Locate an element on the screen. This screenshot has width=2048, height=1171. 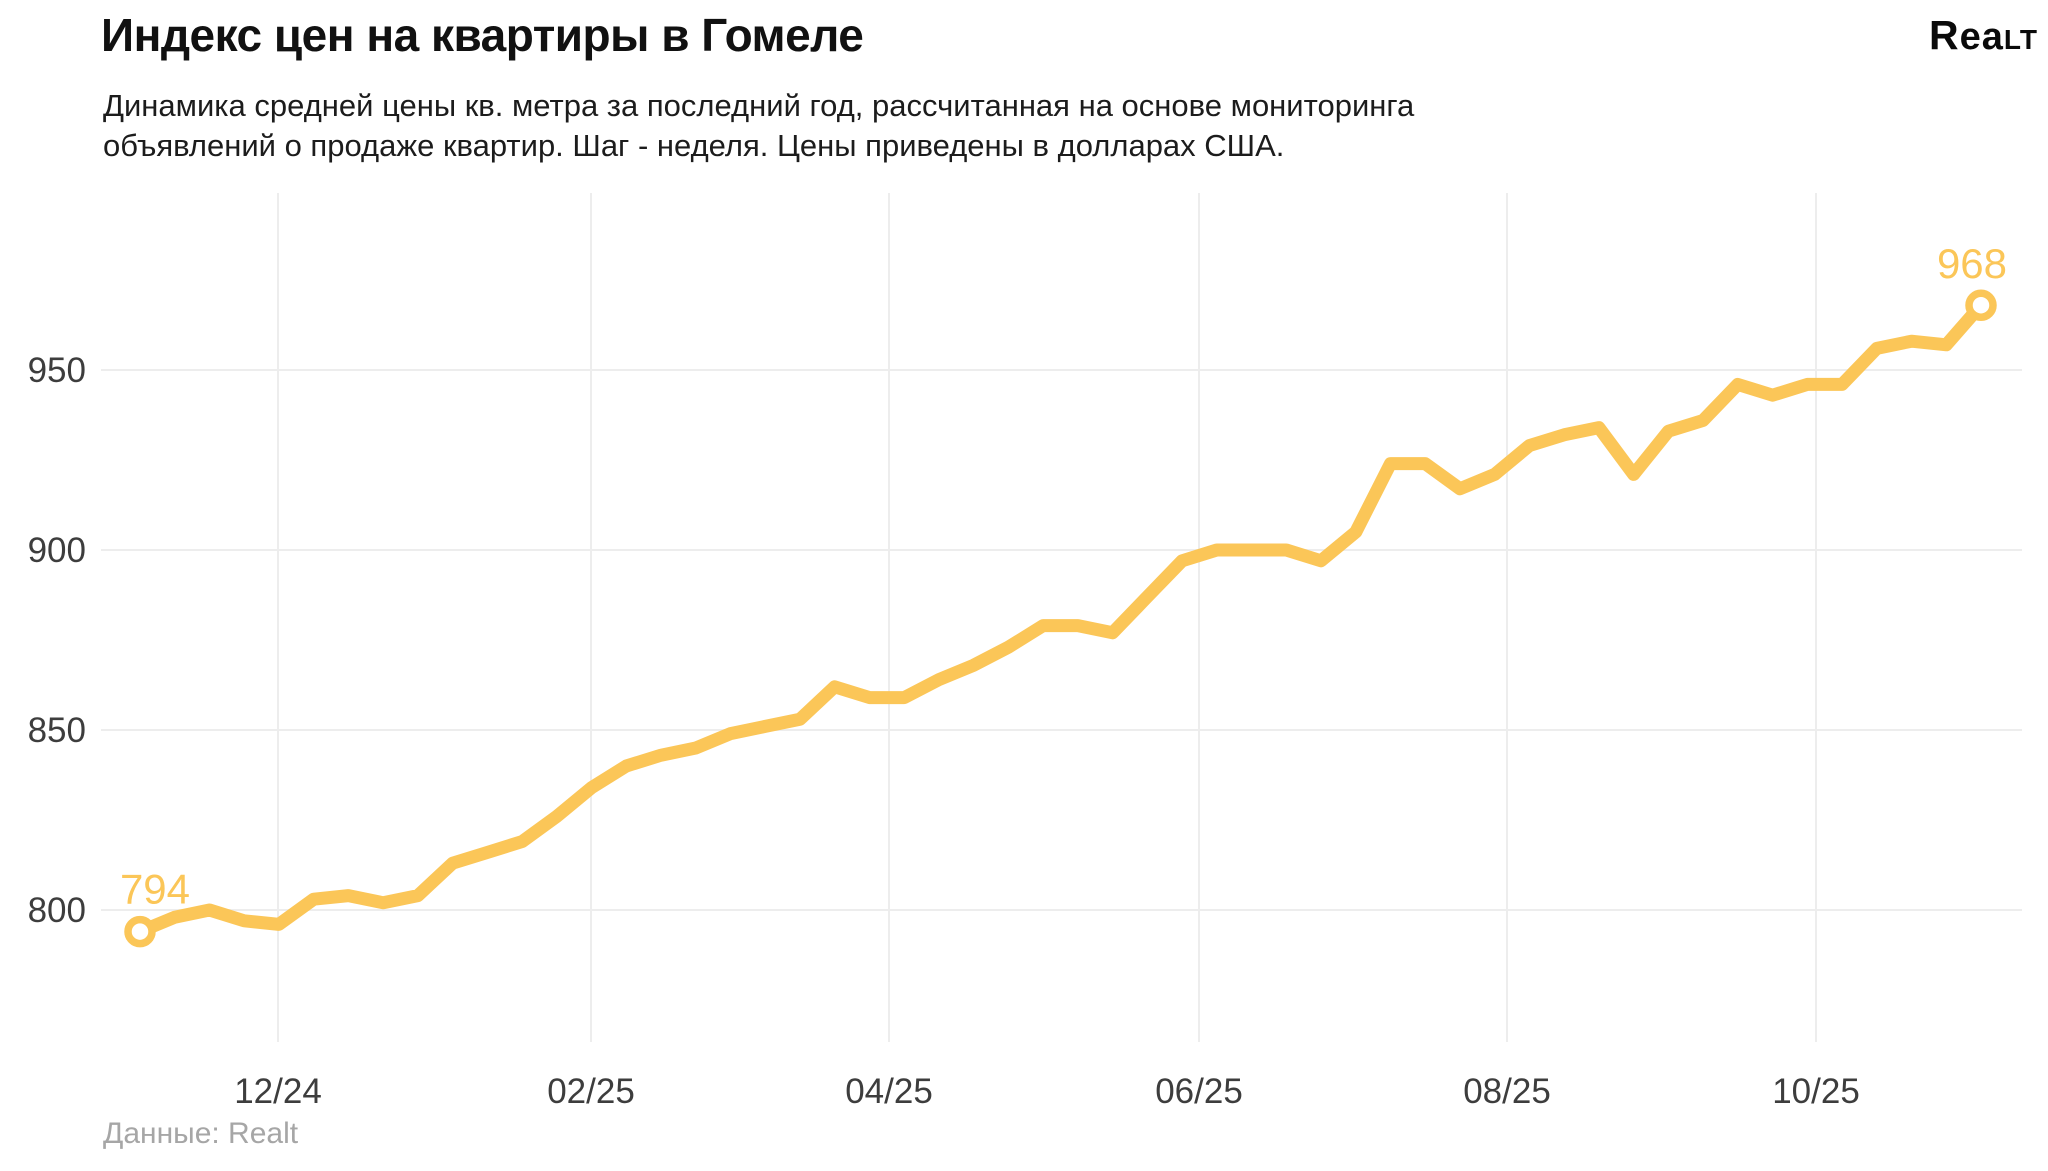
realt-logo-letters: ea is located at coordinates (1981, 37).